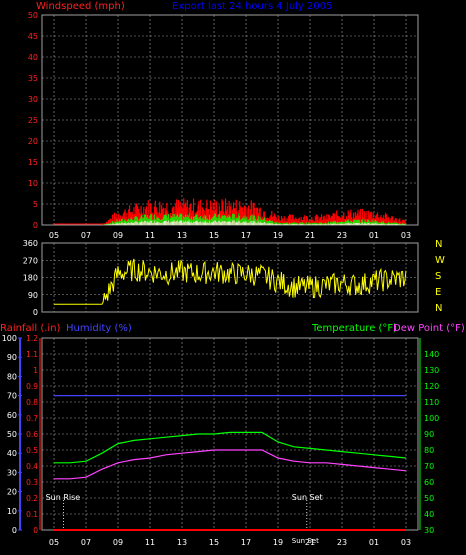 The image size is (466, 555). What do you see at coordinates (33, 36) in the screenshot?
I see `wind-ytick-label: 45` at bounding box center [33, 36].